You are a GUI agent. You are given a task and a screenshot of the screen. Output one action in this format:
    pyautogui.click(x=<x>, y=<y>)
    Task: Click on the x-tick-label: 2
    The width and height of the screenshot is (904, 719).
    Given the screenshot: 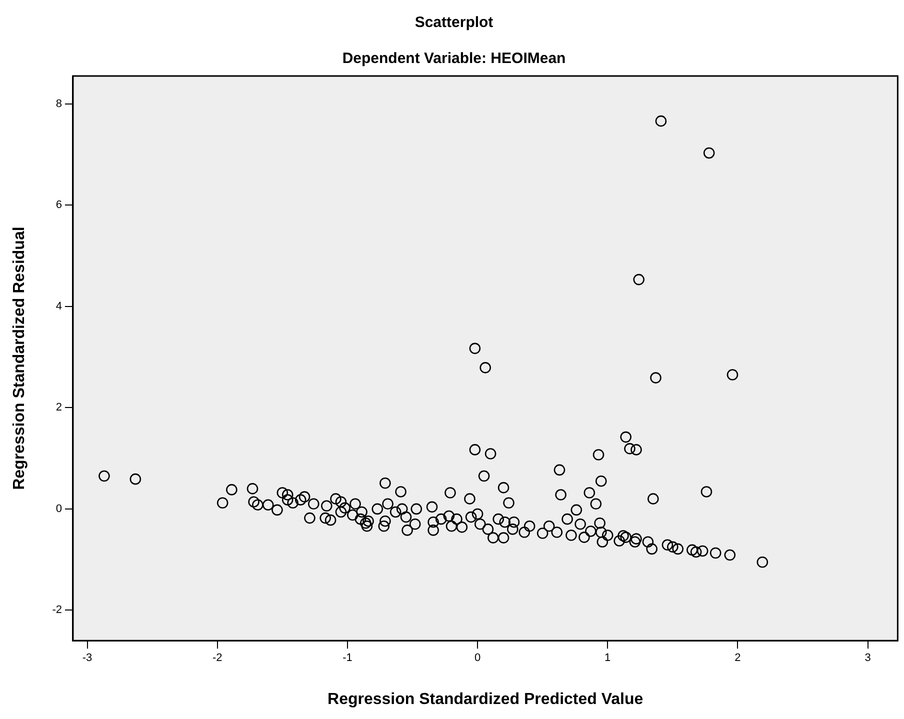 What is the action you would take?
    pyautogui.click(x=737, y=658)
    